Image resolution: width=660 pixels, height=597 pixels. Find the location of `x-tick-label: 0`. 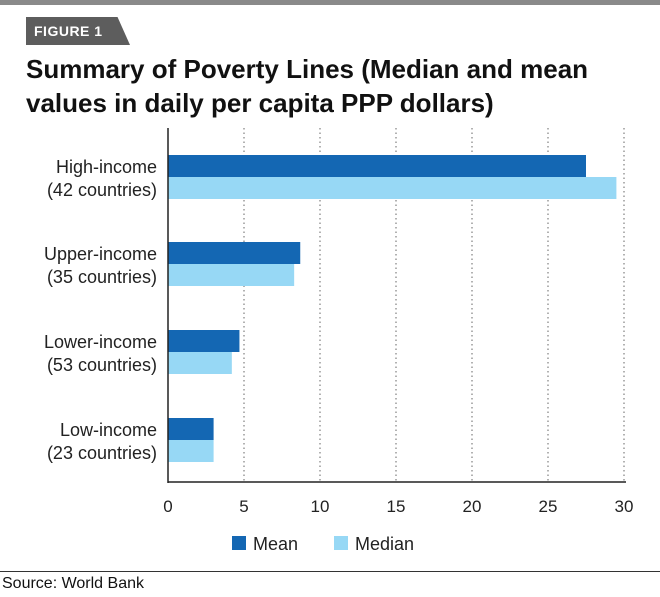

x-tick-label: 0 is located at coordinates (167, 506).